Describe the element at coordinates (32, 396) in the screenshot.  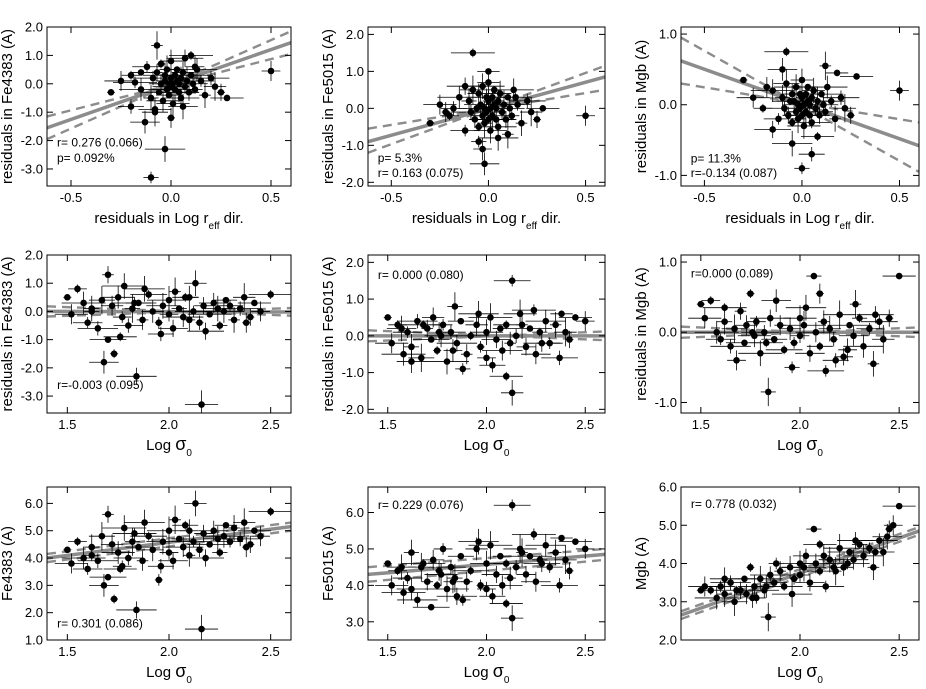
I see `y-tick-label: -3.0` at that location.